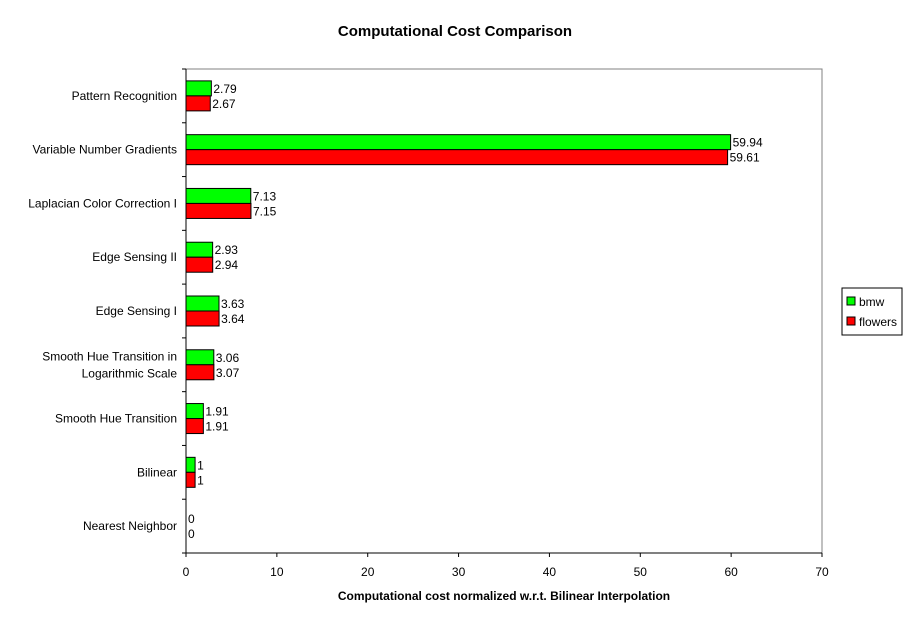 This screenshot has width=911, height=623. Describe the element at coordinates (186, 572) in the screenshot. I see `x-tick-label: 0` at that location.